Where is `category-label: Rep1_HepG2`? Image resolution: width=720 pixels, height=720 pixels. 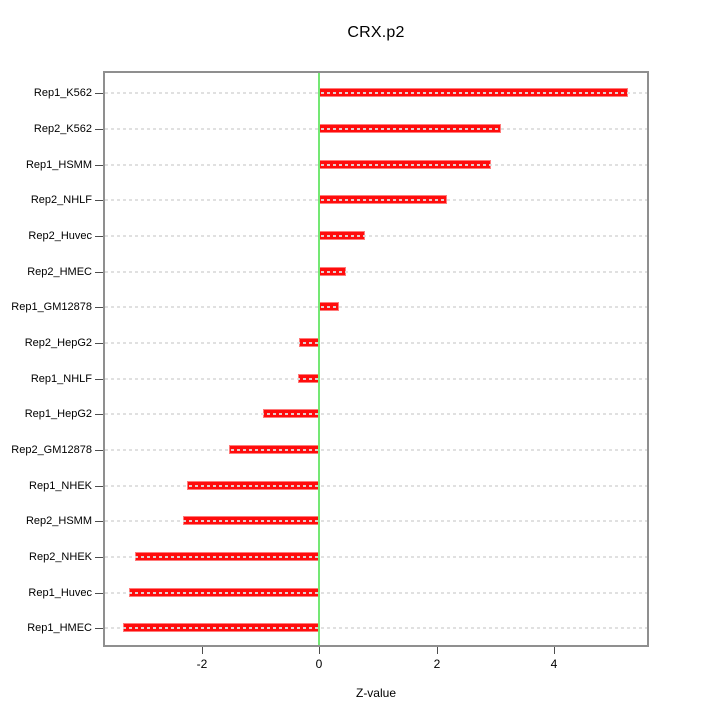
category-label: Rep1_HepG2 is located at coordinates (58, 414).